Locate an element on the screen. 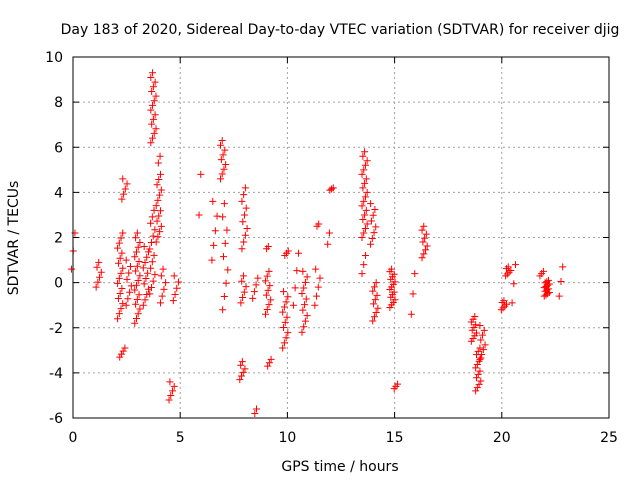 The width and height of the screenshot is (640, 485). y-tick-label: 8 is located at coordinates (58, 103).